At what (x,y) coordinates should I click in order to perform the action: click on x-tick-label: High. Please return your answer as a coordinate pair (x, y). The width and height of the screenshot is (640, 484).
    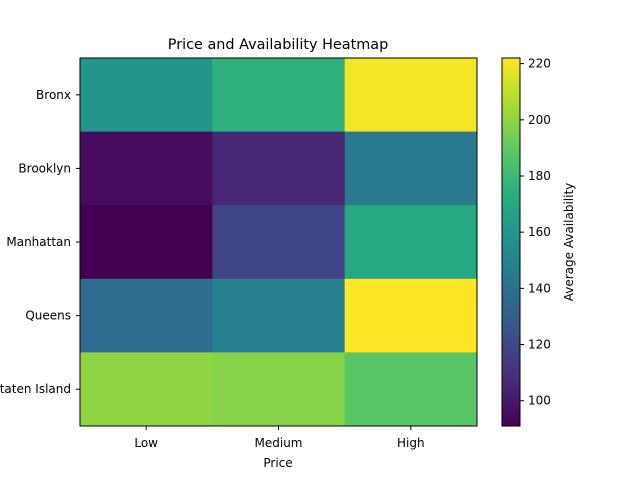
    Looking at the image, I should click on (411, 443).